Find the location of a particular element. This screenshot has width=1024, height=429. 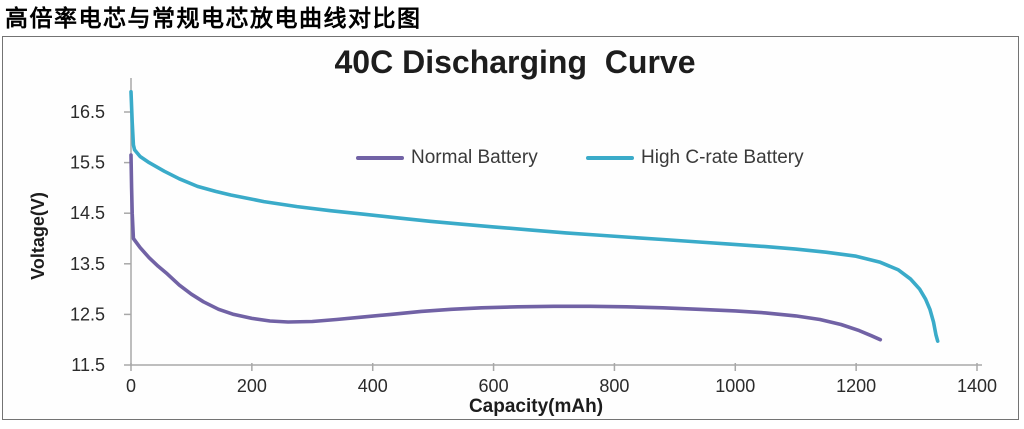

legend-label-normal-battery: Normal Battery is located at coordinates (474, 157).